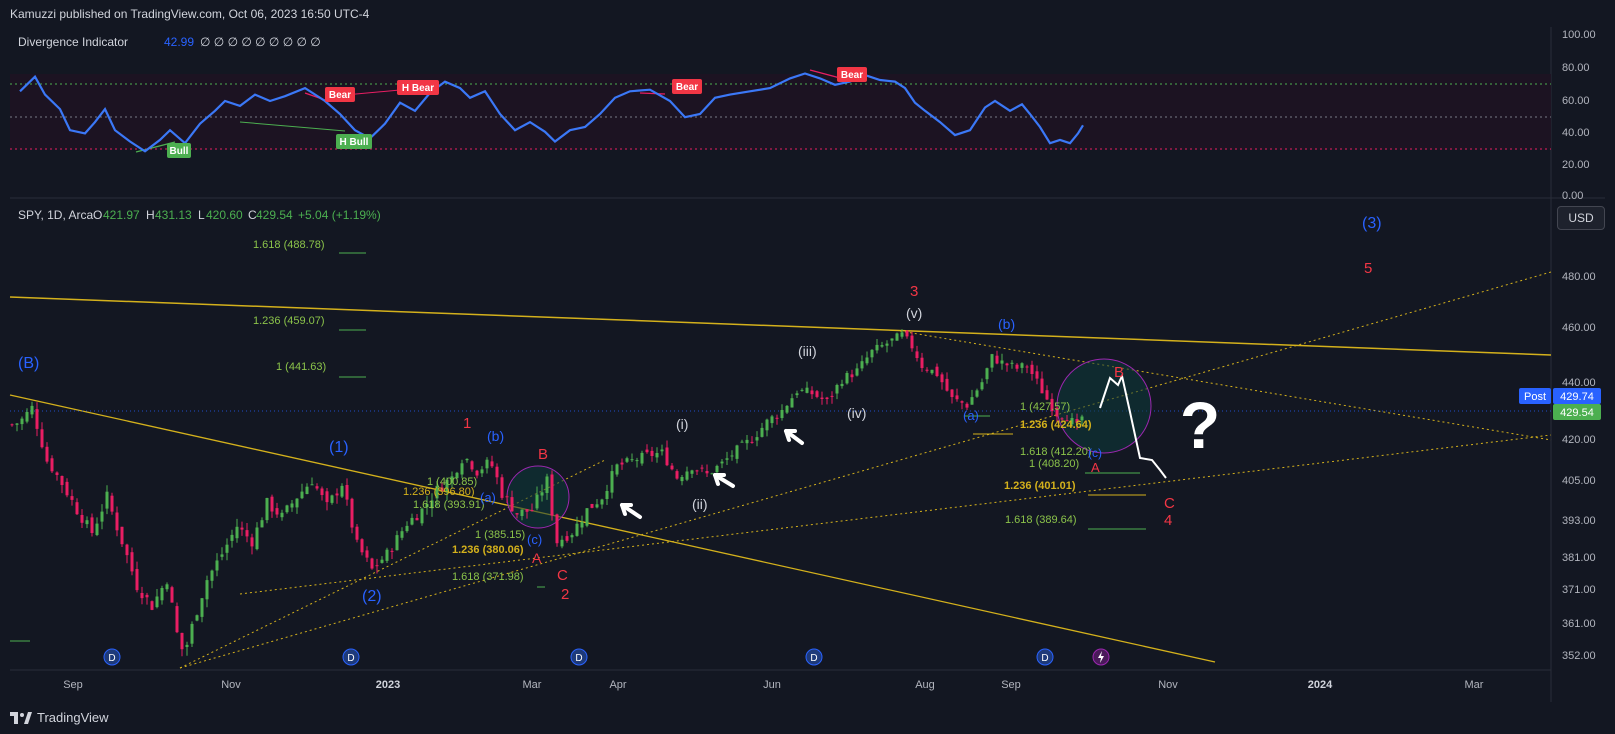  I want to click on earnings-lightning-icon, so click(1101, 657).